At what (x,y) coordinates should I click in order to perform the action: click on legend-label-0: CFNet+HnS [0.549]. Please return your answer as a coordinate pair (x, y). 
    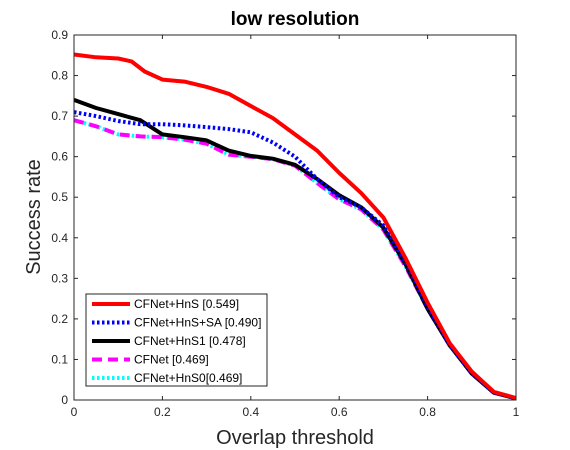
    Looking at the image, I should click on (186, 304).